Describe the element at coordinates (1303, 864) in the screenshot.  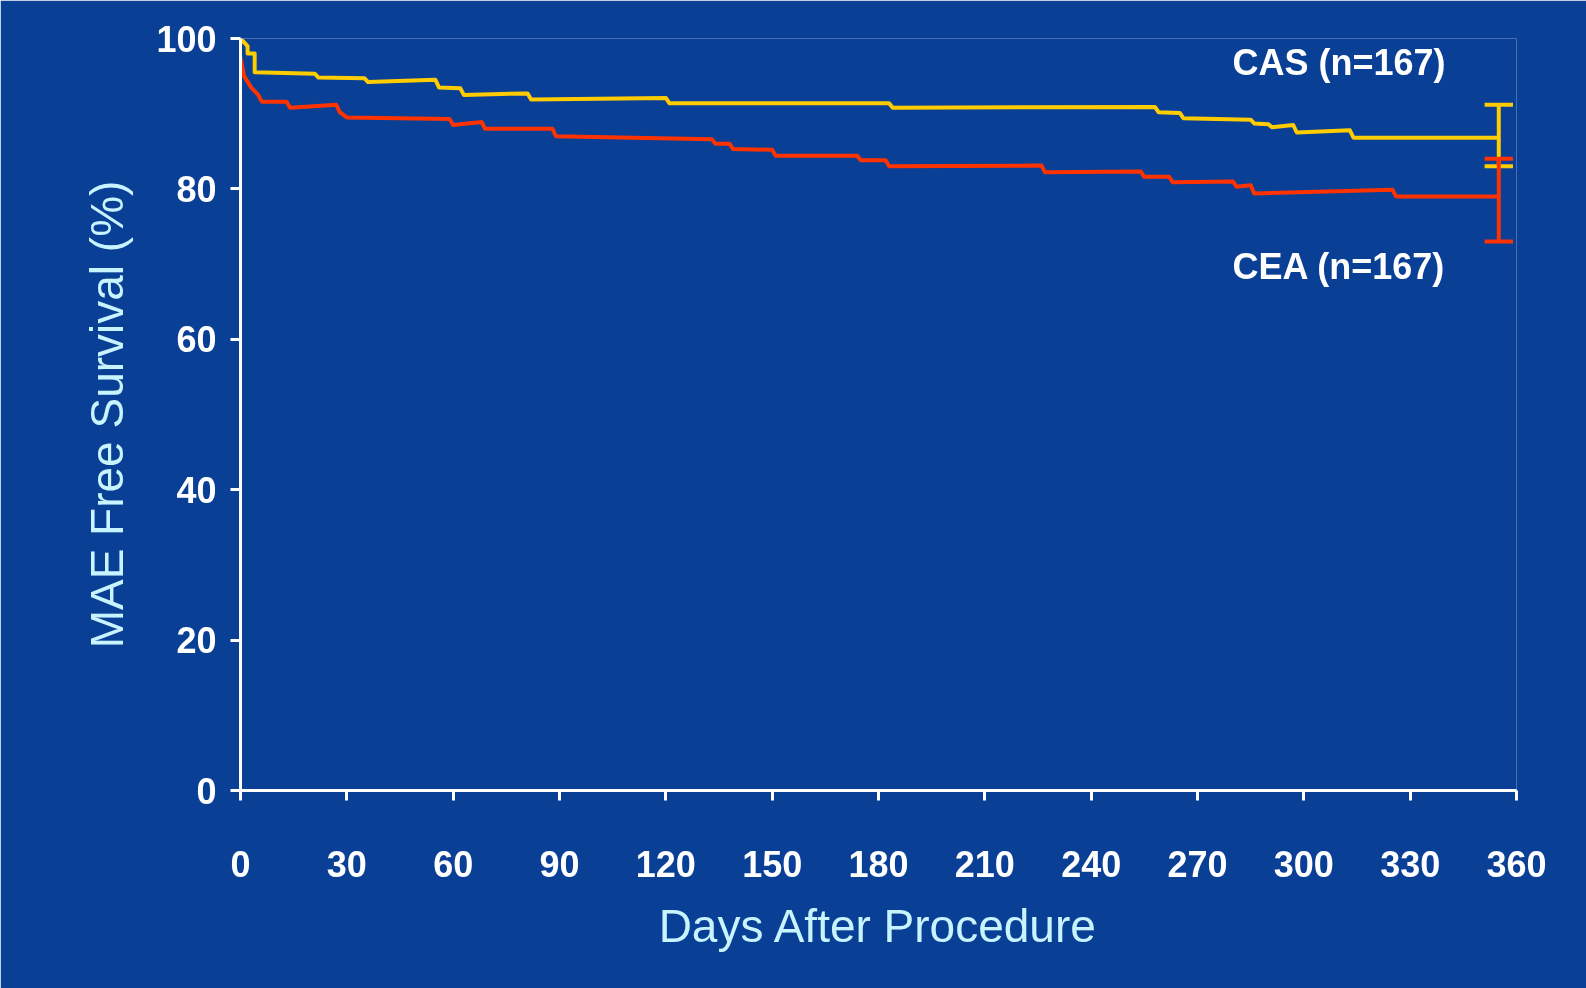
I see `x-tick-label: 300` at that location.